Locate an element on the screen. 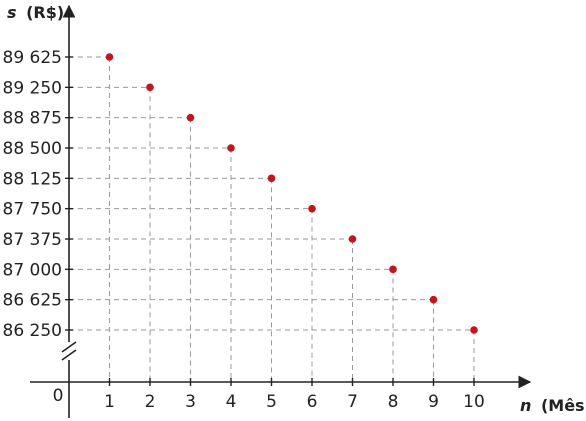  x-tick-label: 3 is located at coordinates (190, 402).